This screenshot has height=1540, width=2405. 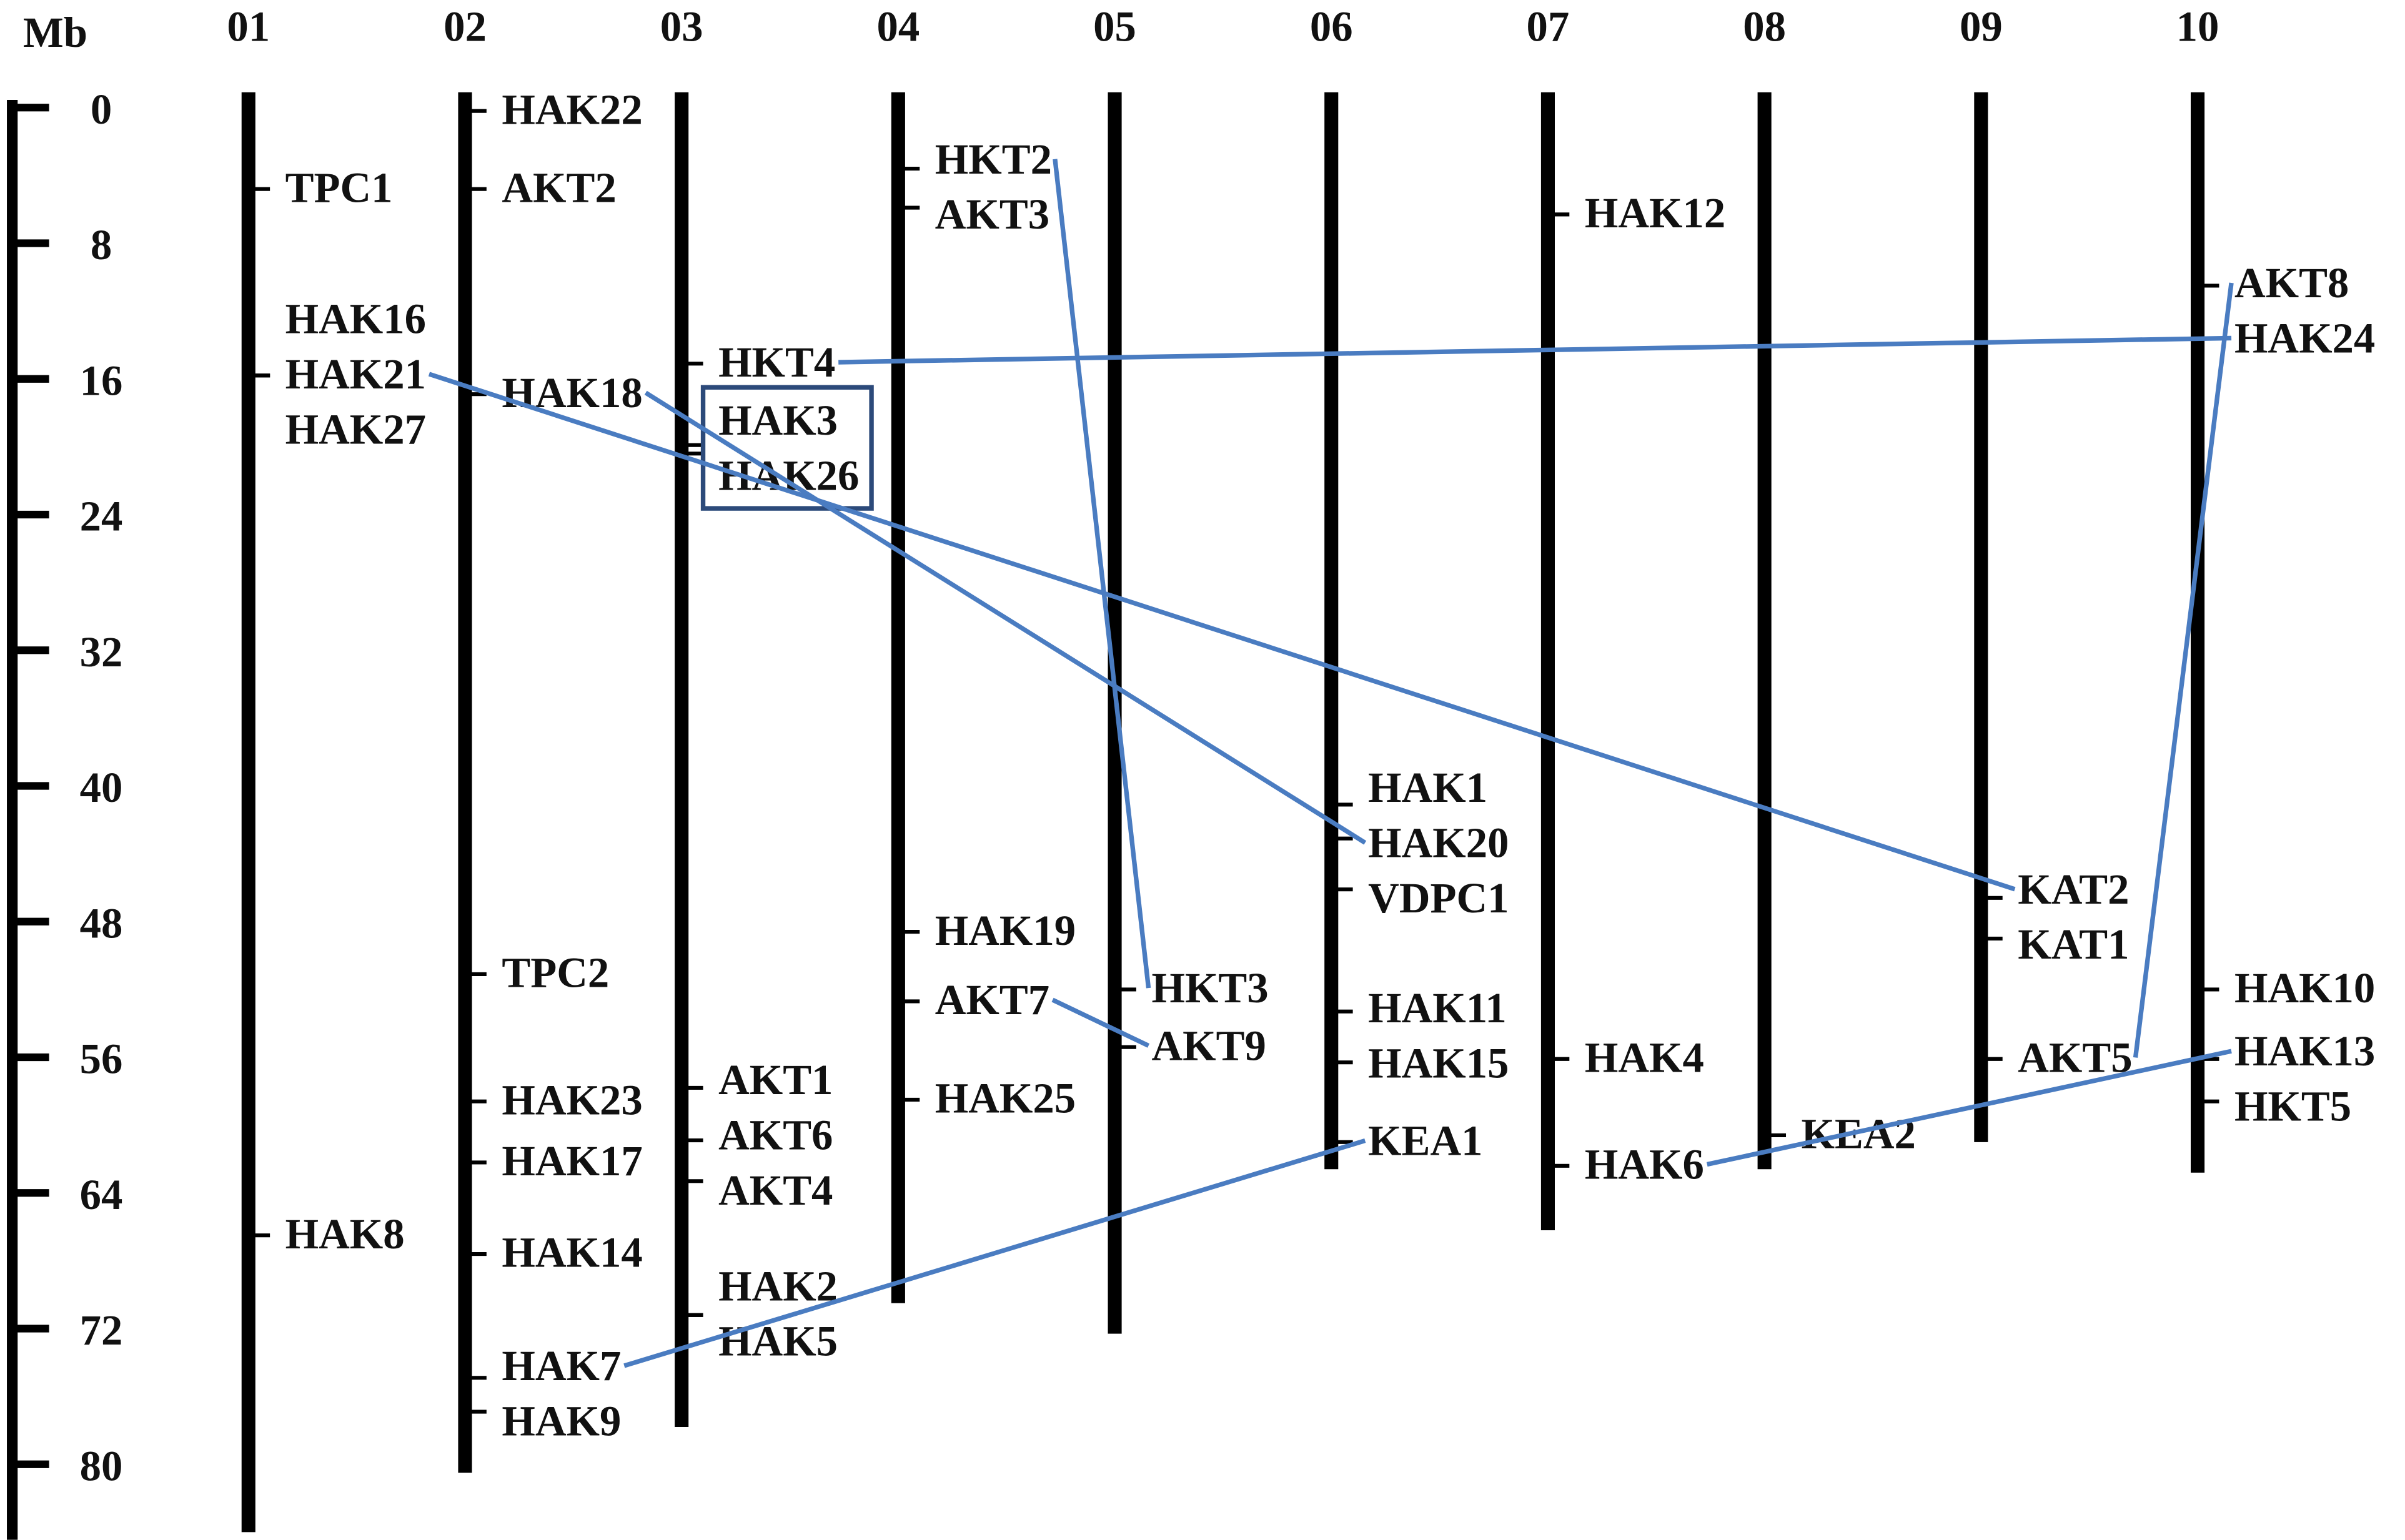 I want to click on gene-label: TPC2, so click(x=555, y=973).